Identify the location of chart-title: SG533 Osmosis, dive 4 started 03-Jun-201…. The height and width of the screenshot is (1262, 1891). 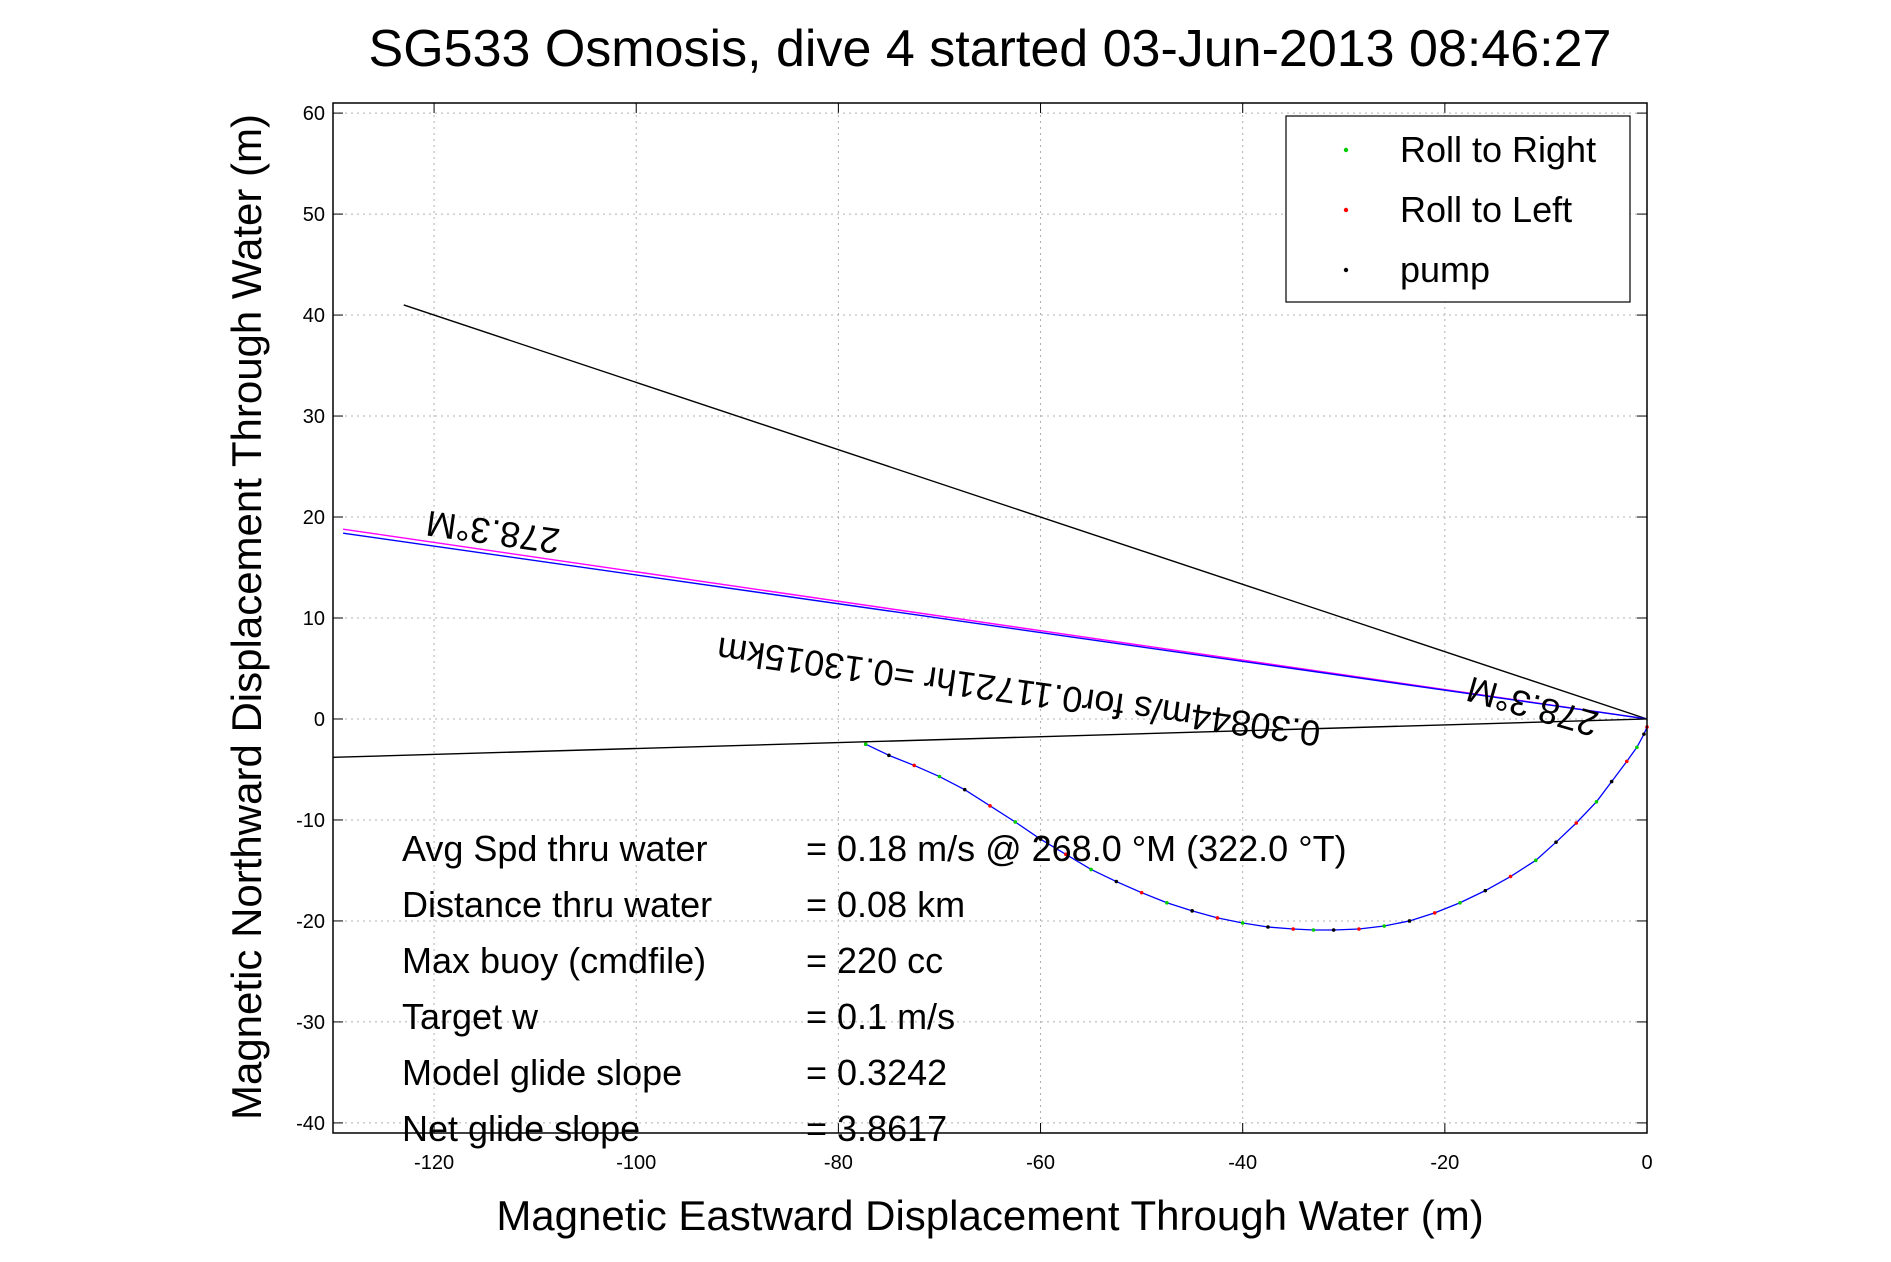
(990, 49).